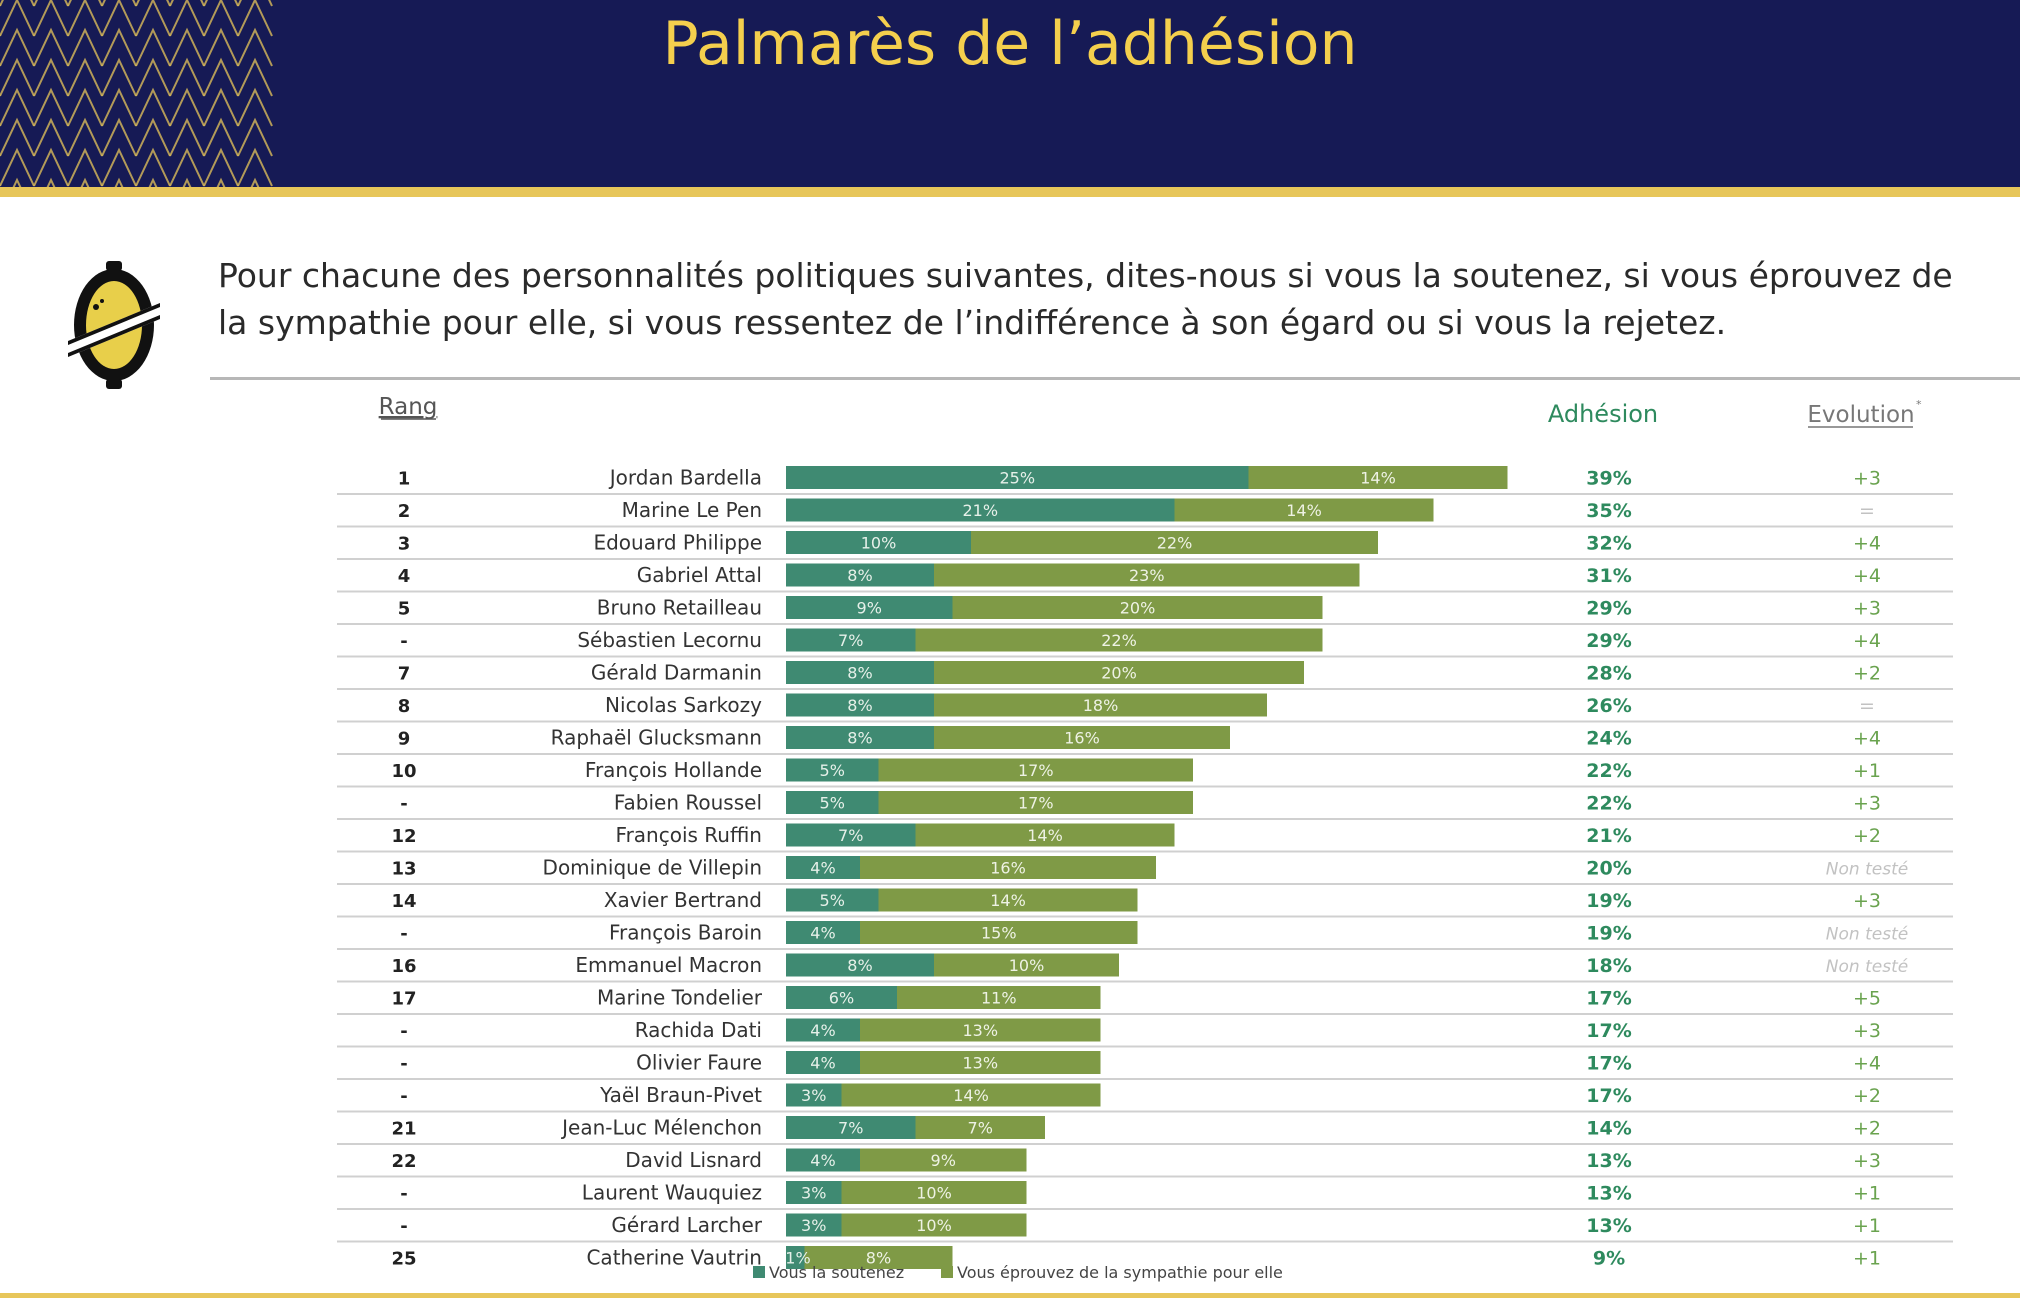  I want to click on person-name: Catherine Vautrin, so click(674, 1258).